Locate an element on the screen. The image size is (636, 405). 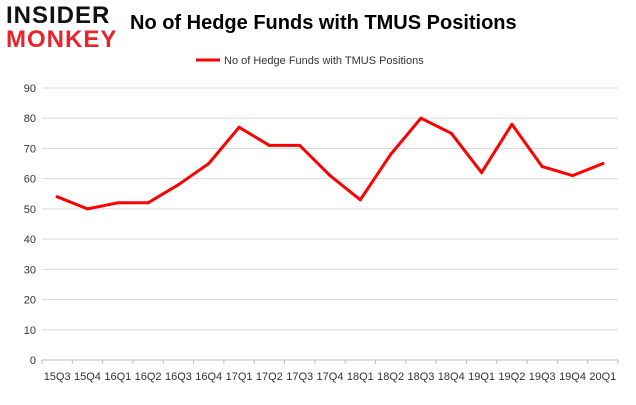
x-tick-label: 15Q4 is located at coordinates (87, 377).